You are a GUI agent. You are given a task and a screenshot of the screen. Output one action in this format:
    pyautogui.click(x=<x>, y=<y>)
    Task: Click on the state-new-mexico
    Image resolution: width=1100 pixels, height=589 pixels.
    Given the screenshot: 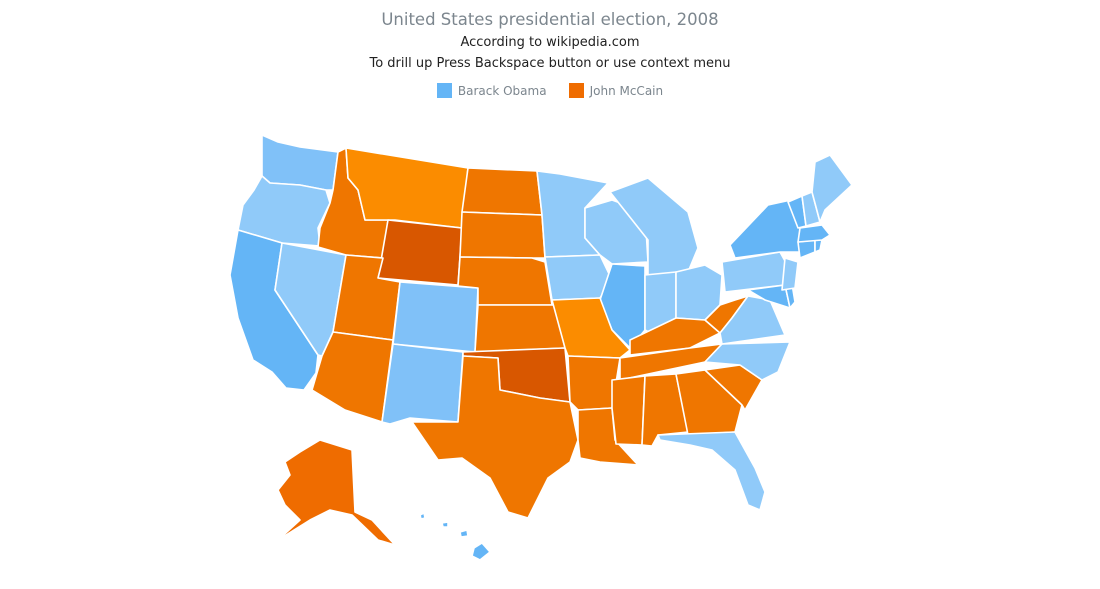 What is the action you would take?
    pyautogui.click(x=422, y=384)
    